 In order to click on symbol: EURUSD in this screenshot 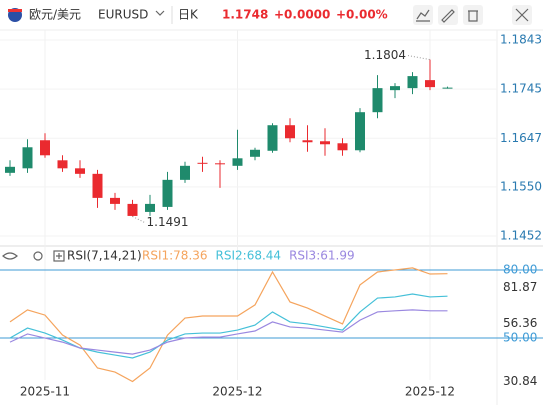, I will do `click(123, 15)`.